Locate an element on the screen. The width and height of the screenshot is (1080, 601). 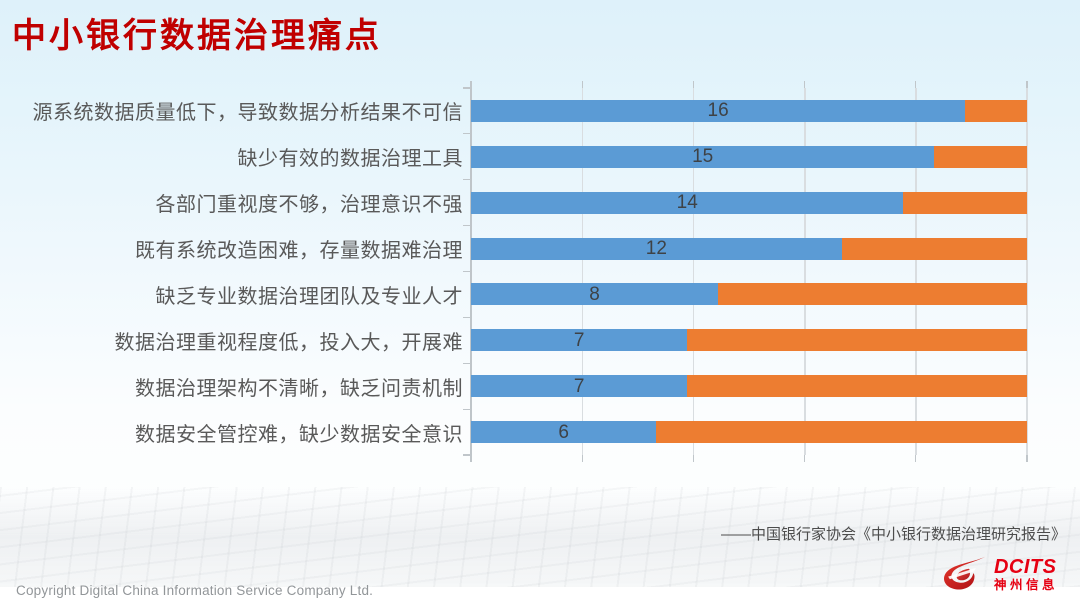
category-label: 缺乏专业数据治理团队及专业人才 is located at coordinates (309, 296).